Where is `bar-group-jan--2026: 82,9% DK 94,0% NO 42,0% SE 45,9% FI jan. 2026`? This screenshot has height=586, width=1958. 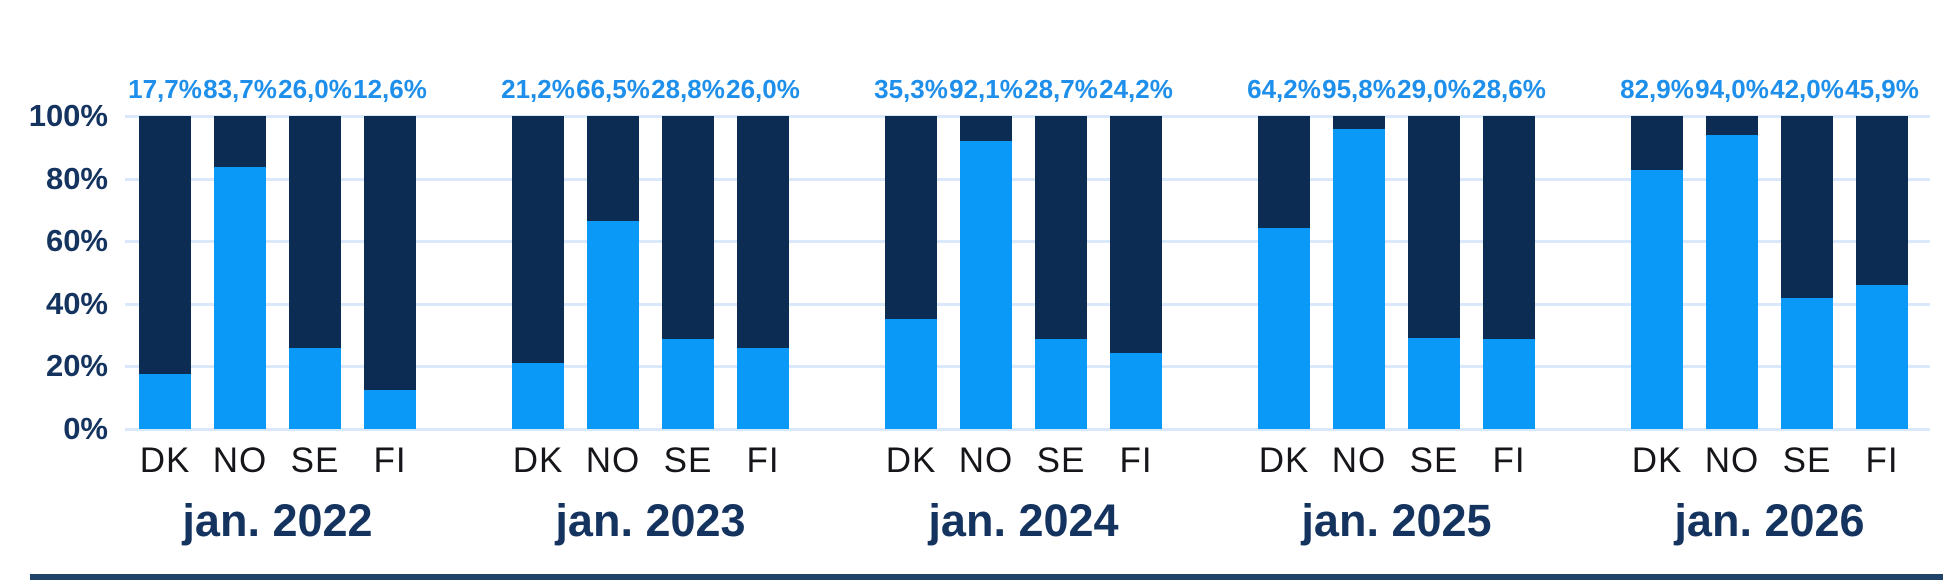
bar-group-jan--2026: 82,9% DK 94,0% NO 42,0% SE 45,9% FI jan. 2026 is located at coordinates (1787, 310).